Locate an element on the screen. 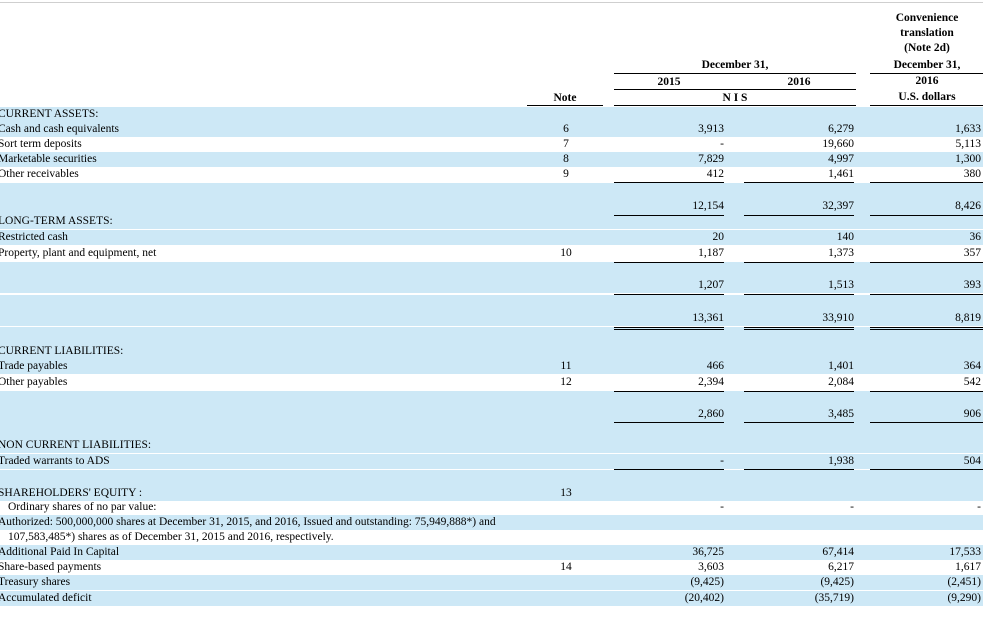  value-usd: 5,113 is located at coordinates (968, 144).